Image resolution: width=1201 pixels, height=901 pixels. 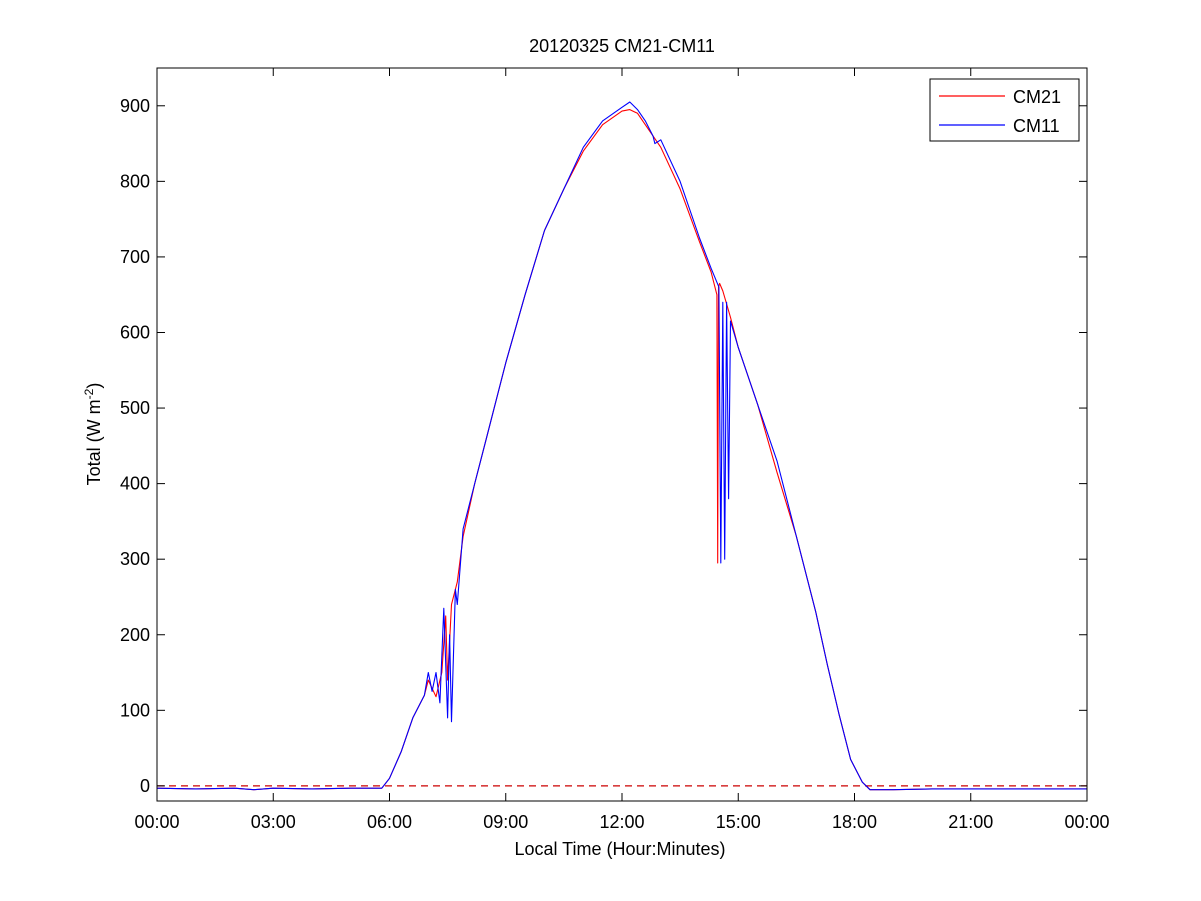 I want to click on y-axis-label-main: Total (W m, so click(x=94, y=442).